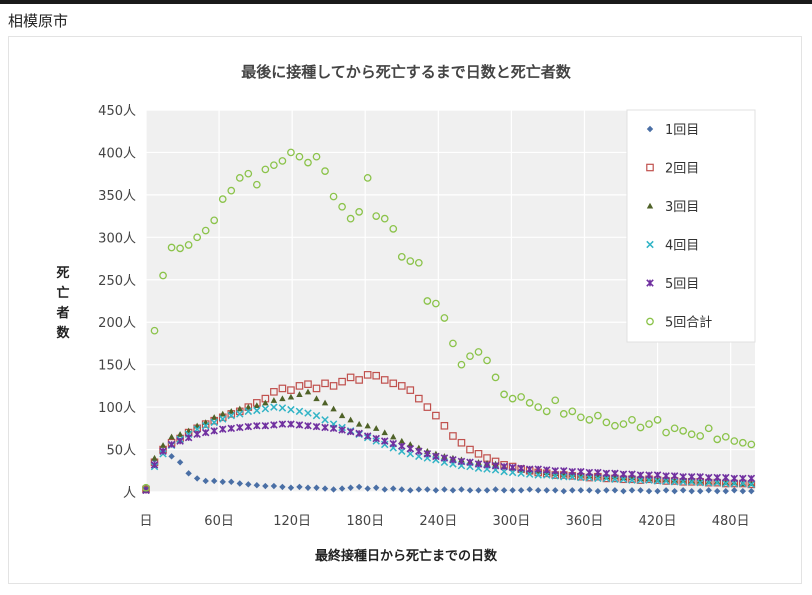  Describe the element at coordinates (117, 238) in the screenshot. I see `y-tick-label: 300人` at that location.